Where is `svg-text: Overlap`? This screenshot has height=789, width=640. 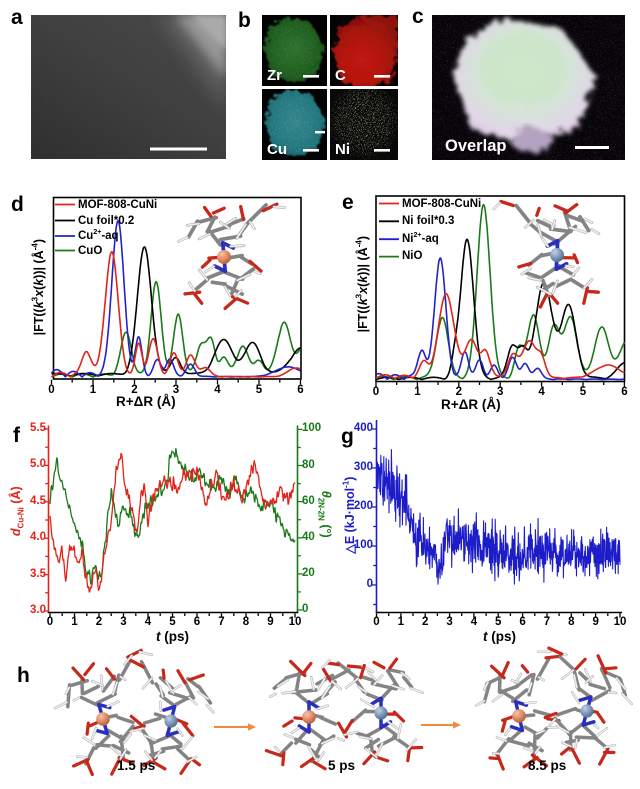
svg-text: Overlap is located at coordinates (475, 146).